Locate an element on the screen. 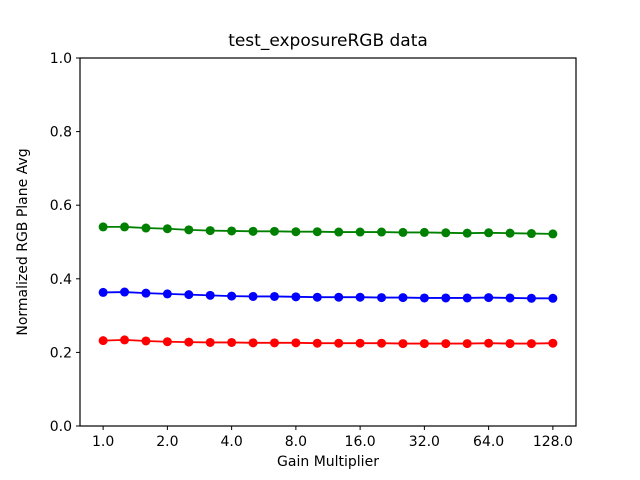  y-tick-label: 0.6 is located at coordinates (61, 206).